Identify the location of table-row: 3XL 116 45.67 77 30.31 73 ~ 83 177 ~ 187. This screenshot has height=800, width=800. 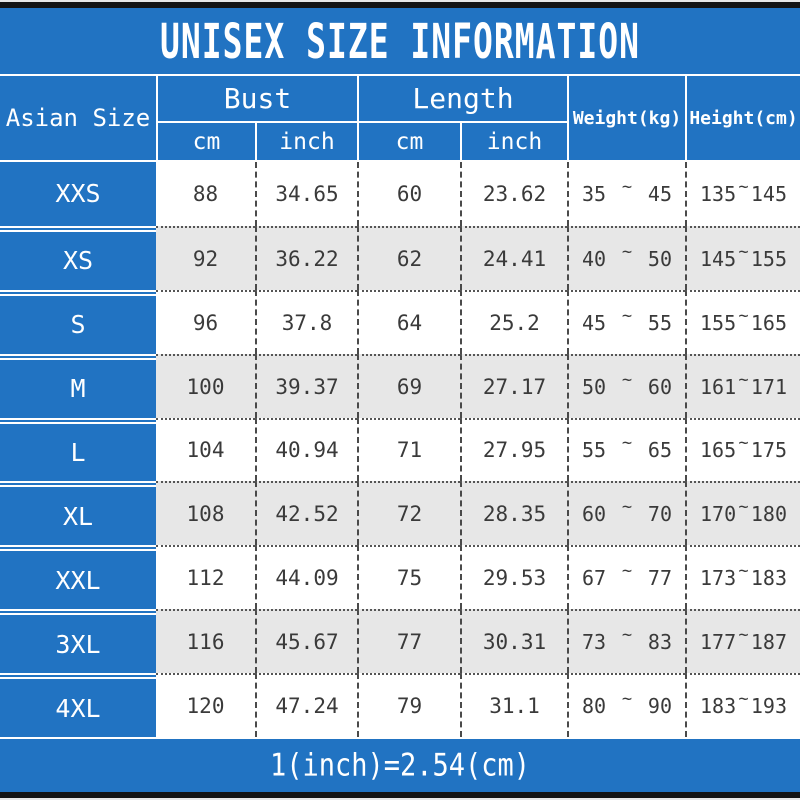
(400, 641).